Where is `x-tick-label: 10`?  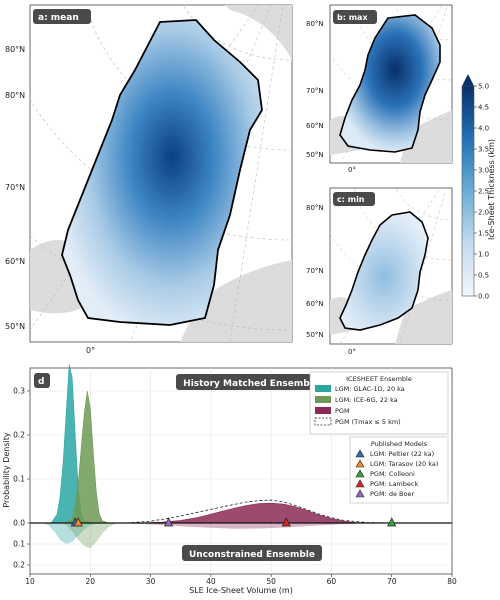
x-tick-label: 10 is located at coordinates (30, 581).